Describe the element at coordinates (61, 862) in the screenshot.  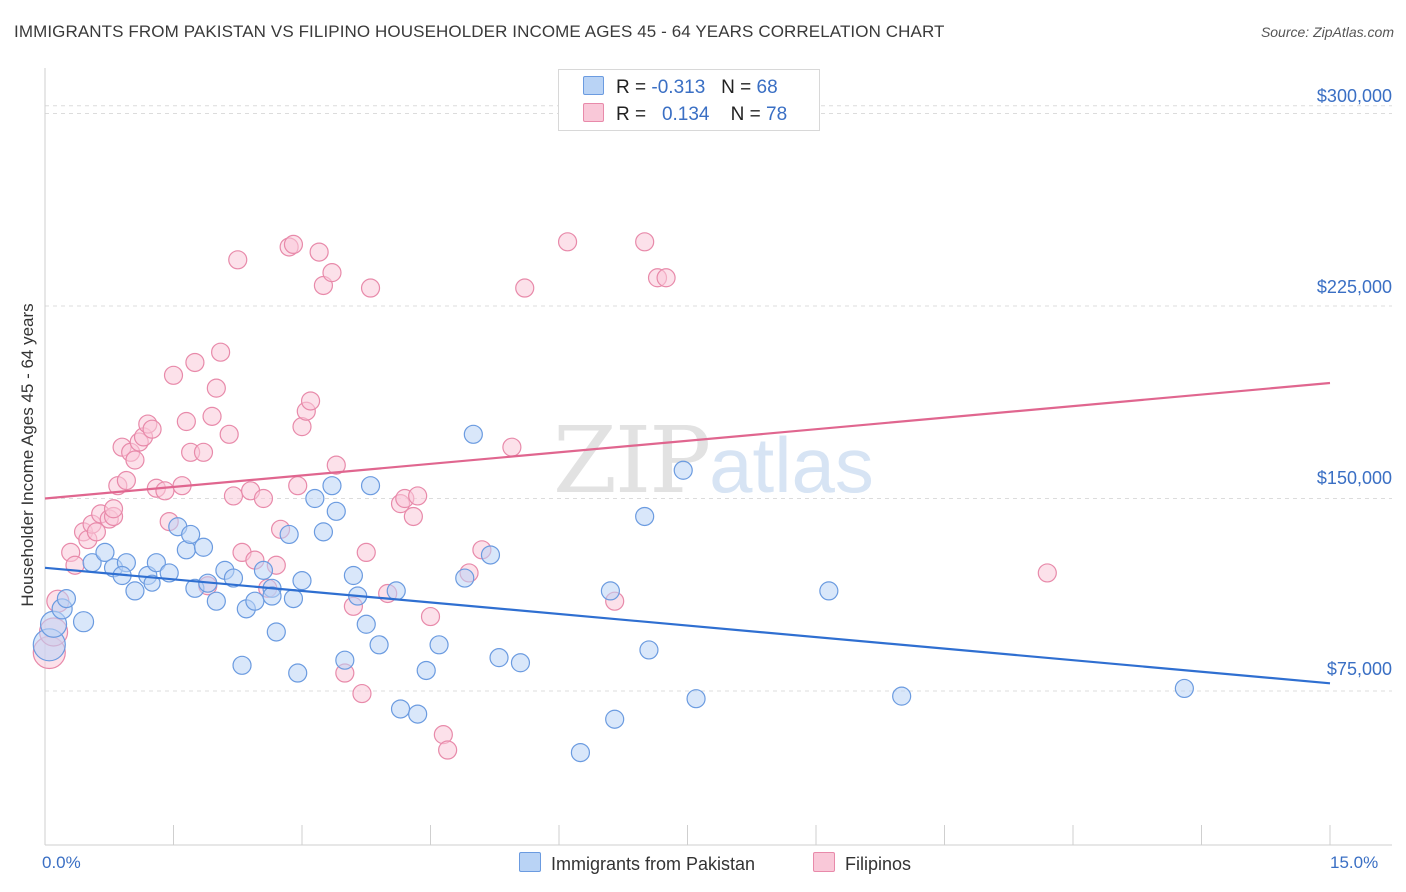
I see `x-tick-min: 0.0%` at that location.